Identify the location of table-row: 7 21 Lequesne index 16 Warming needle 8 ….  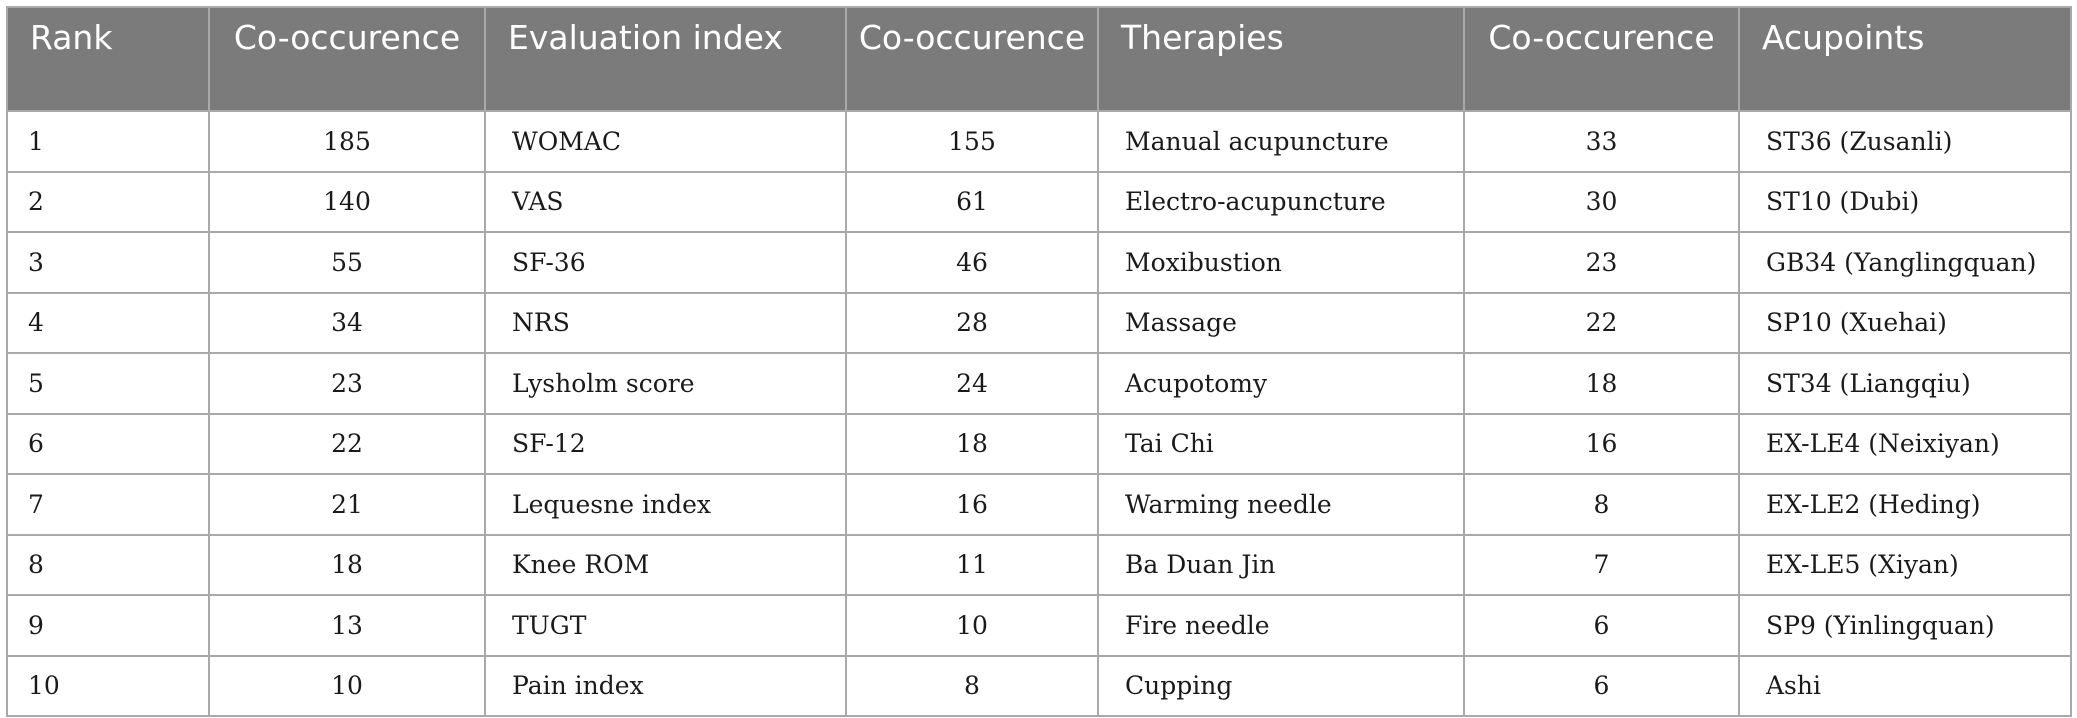
(1039, 504).